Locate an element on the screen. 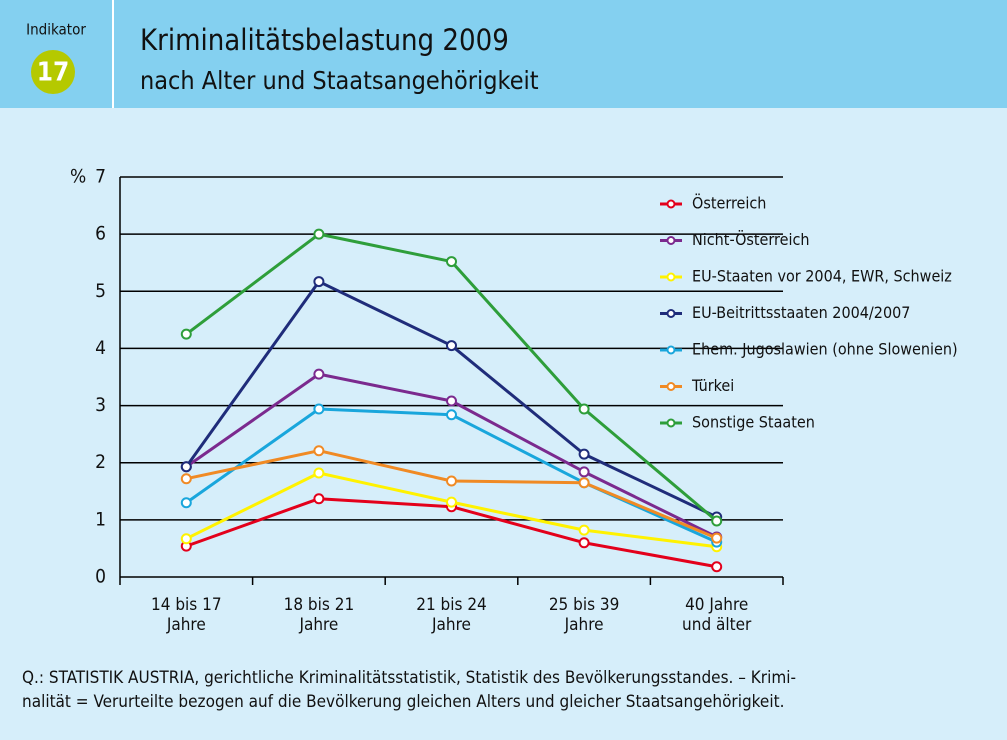 This screenshot has height=740, width=1007. legend-label: Türkei is located at coordinates (712, 385).